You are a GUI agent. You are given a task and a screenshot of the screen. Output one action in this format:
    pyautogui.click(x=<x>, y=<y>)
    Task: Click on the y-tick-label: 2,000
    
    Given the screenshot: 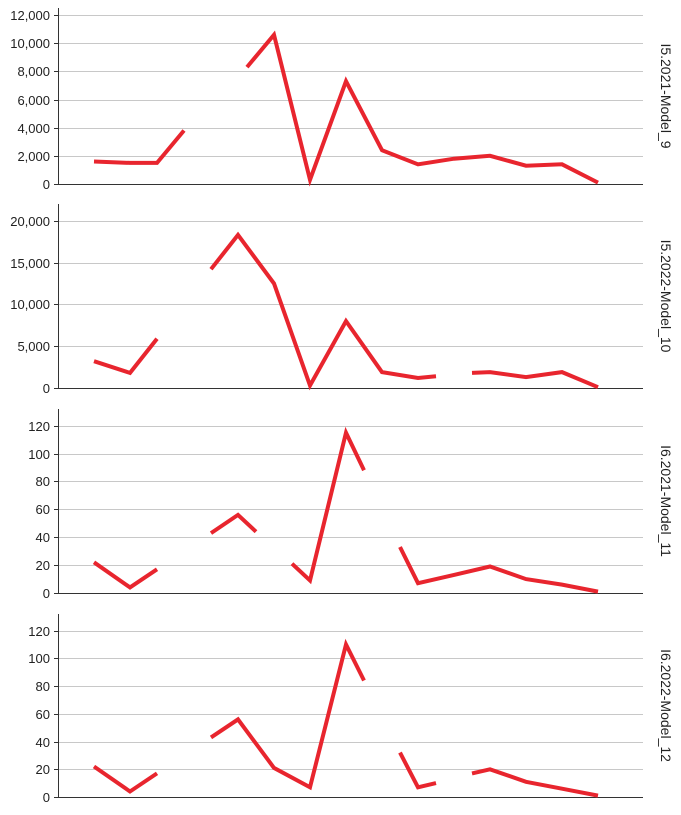 What is the action you would take?
    pyautogui.click(x=33, y=156)
    